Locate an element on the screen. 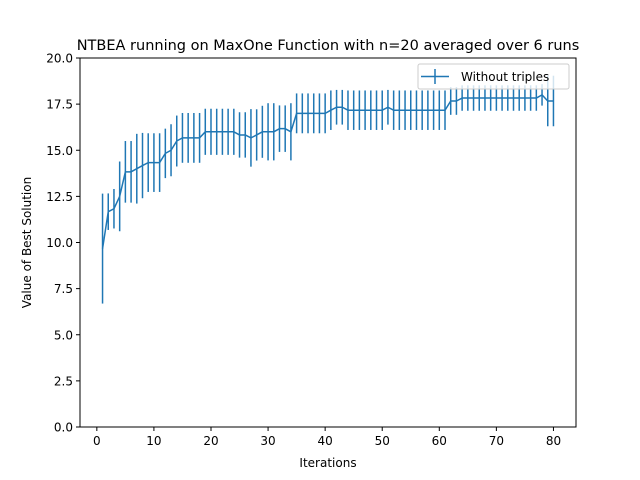 This screenshot has height=480, width=640. legend-label: Without triples is located at coordinates (505, 77).